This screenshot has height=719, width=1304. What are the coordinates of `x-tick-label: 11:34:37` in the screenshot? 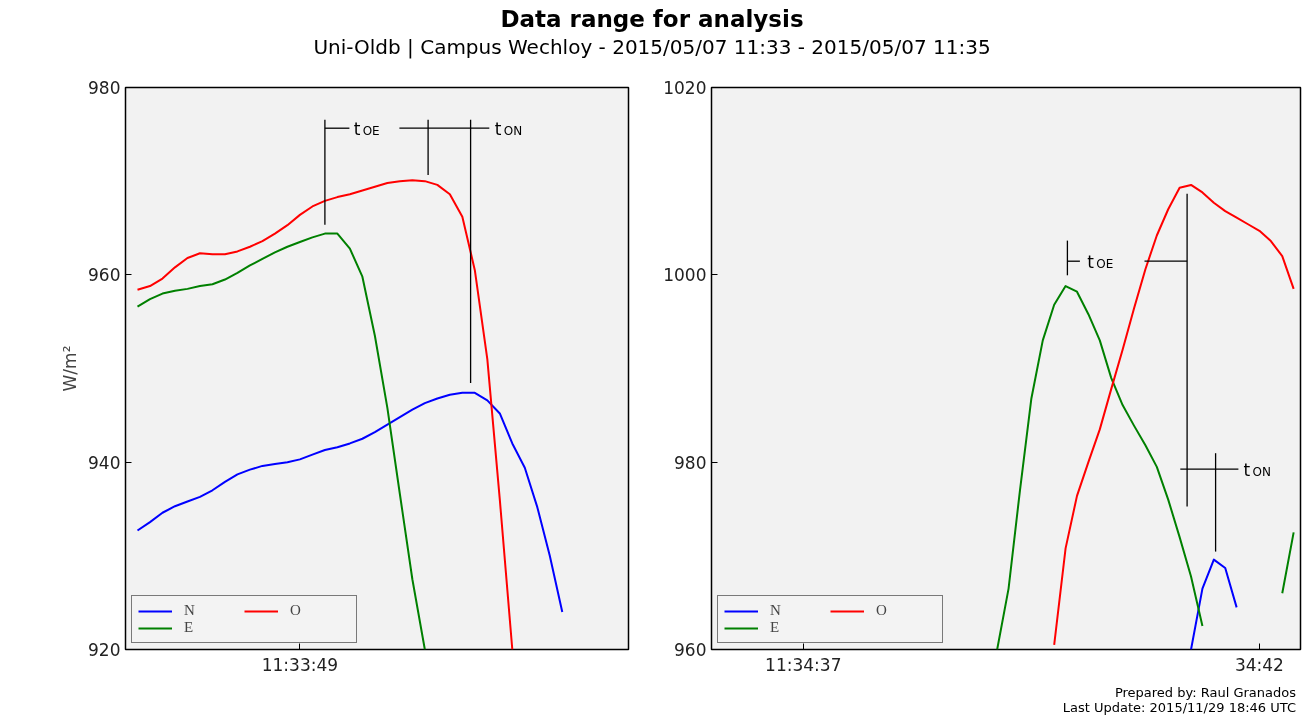 It's located at (803, 664).